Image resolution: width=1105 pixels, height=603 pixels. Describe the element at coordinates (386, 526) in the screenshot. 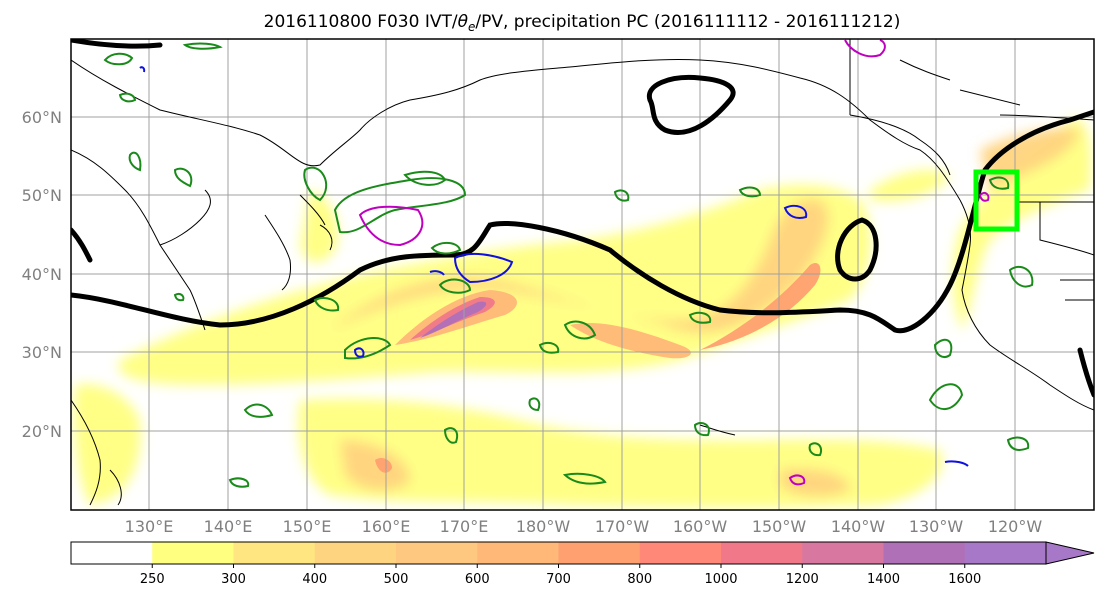

I see `lon-label: 160°E` at that location.